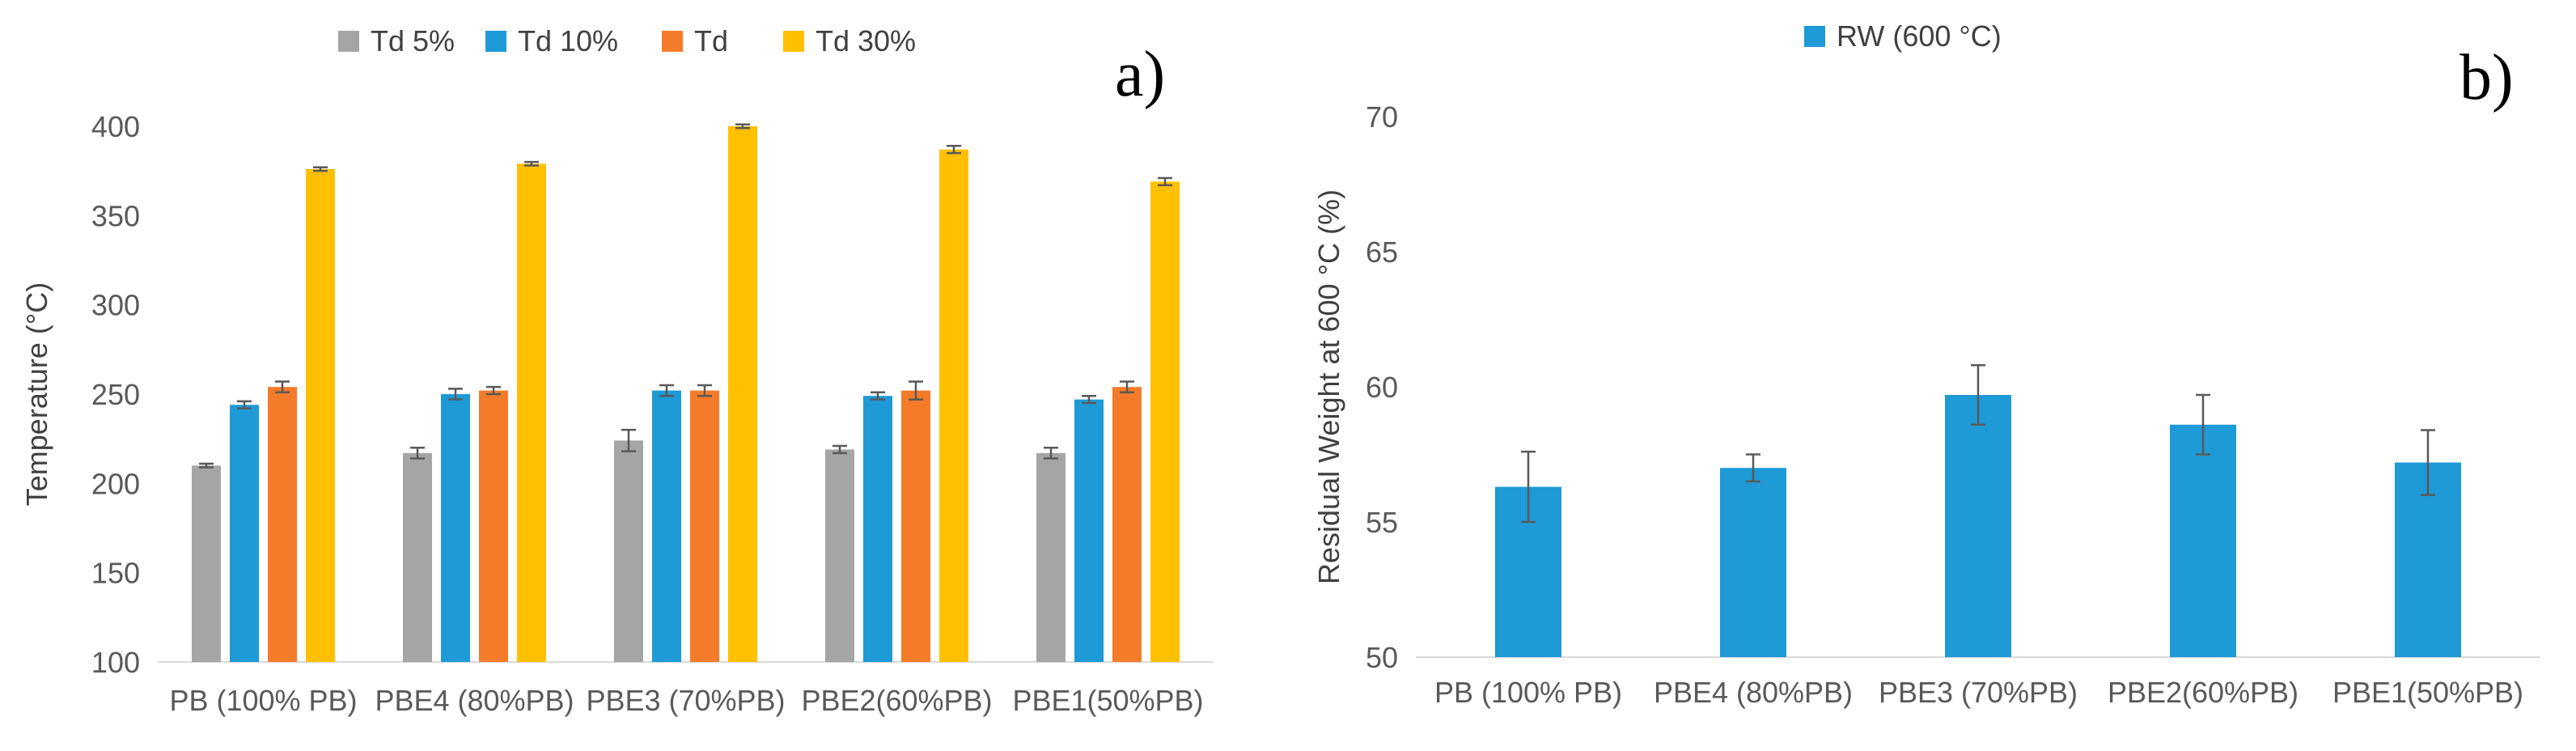 Image resolution: width=2576 pixels, height=751 pixels. Describe the element at coordinates (2486, 77) in the screenshot. I see `panel-letter: b)` at that location.